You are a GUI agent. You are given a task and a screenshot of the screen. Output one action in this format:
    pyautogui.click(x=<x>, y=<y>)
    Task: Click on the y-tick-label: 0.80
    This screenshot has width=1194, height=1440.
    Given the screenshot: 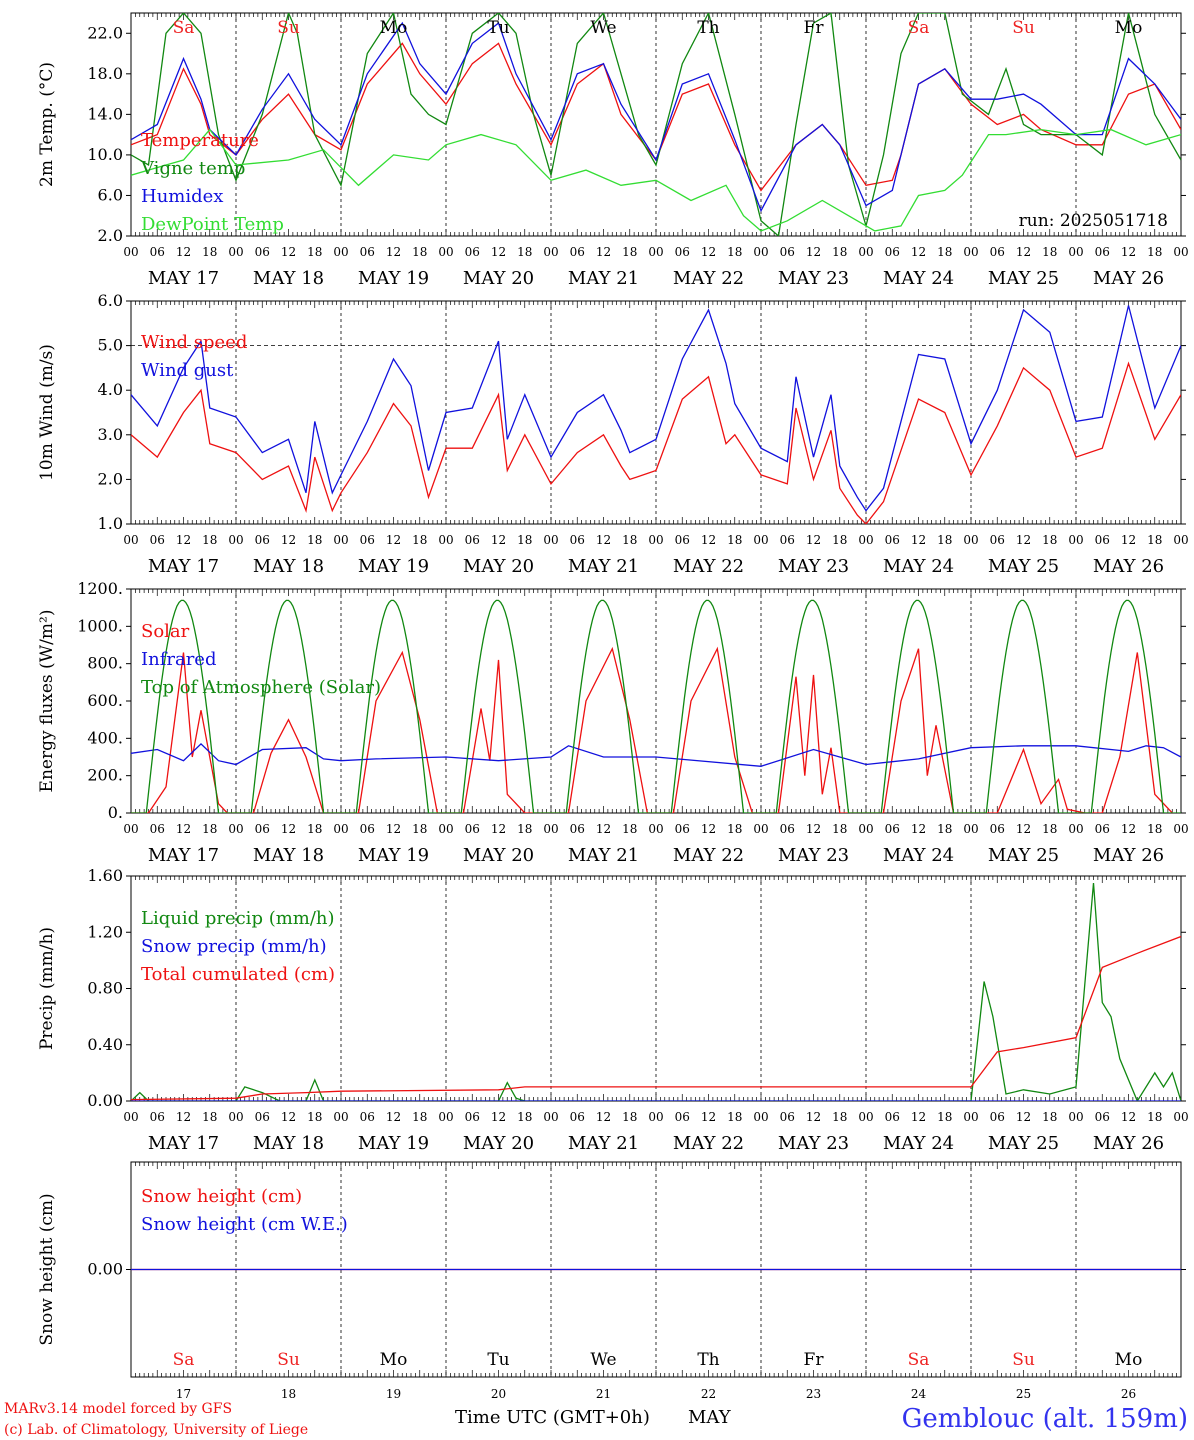 What is the action you would take?
    pyautogui.click(x=105, y=988)
    